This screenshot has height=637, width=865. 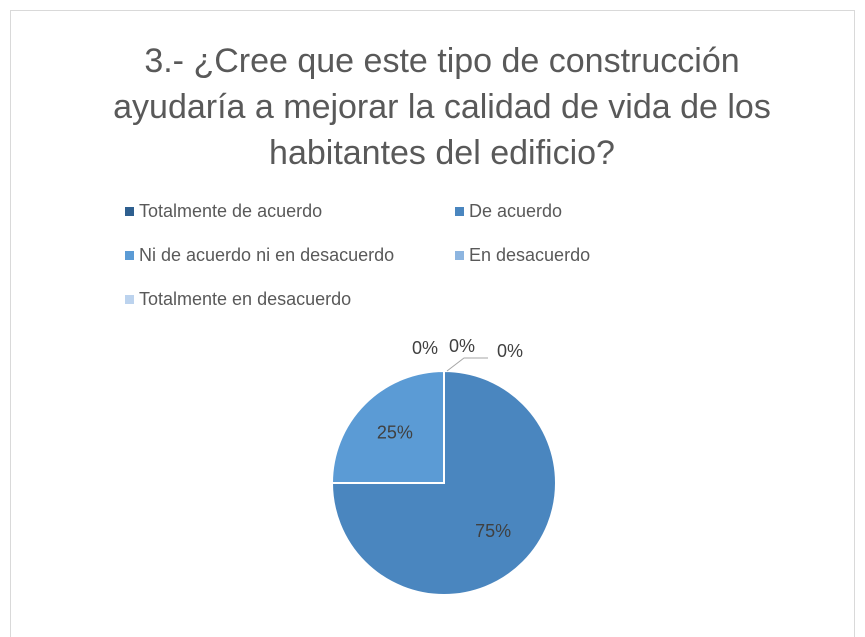 I want to click on legend-label: Totalmente en desacuerdo, so click(x=245, y=299).